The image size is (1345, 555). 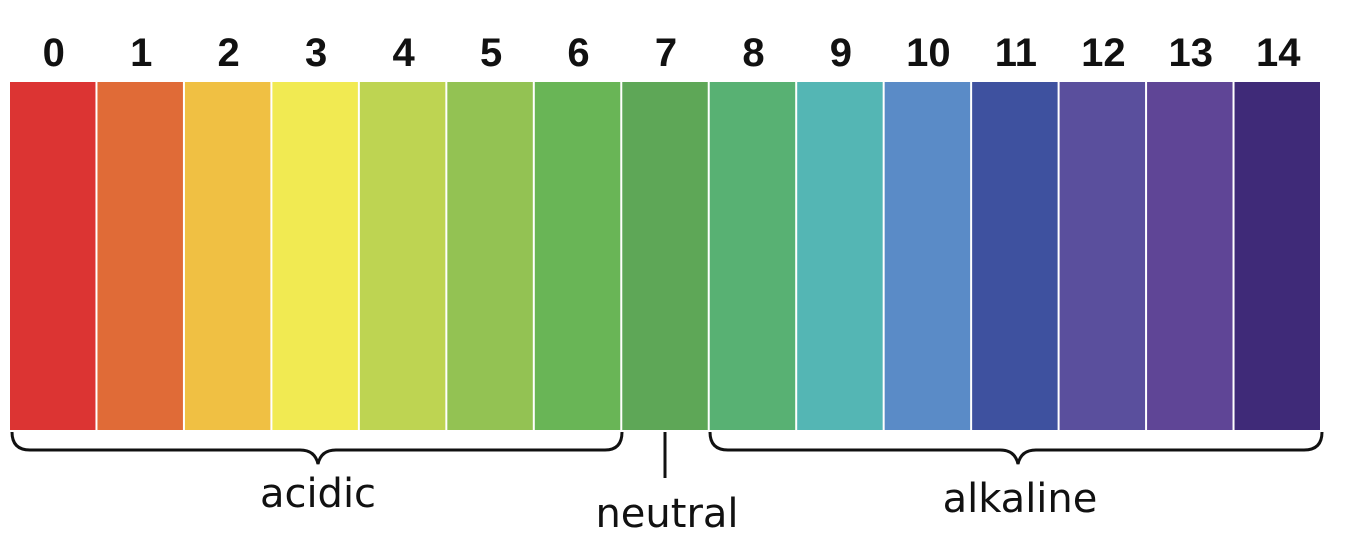 I want to click on ph-number: 2, so click(x=229, y=53).